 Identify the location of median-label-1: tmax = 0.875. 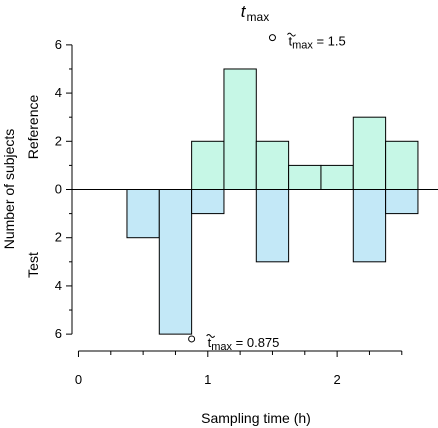
(244, 344).